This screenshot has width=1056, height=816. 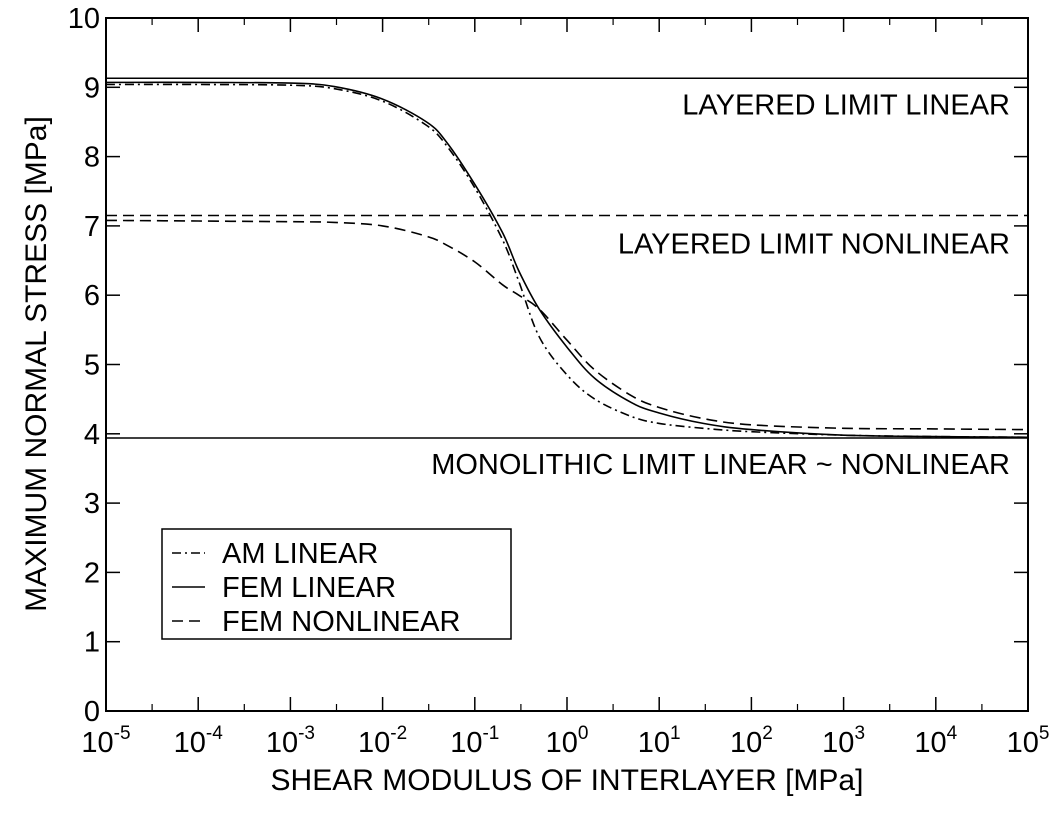 What do you see at coordinates (92, 712) in the screenshot?
I see `y-tick-label: 0` at bounding box center [92, 712].